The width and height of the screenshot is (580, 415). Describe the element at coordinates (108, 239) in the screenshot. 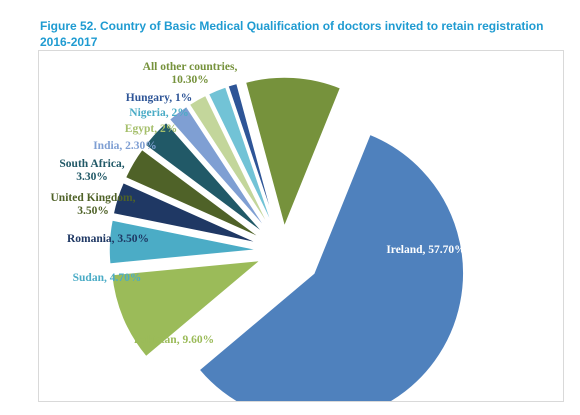

I see `pie-label-romania: Romania, 3.50%` at that location.